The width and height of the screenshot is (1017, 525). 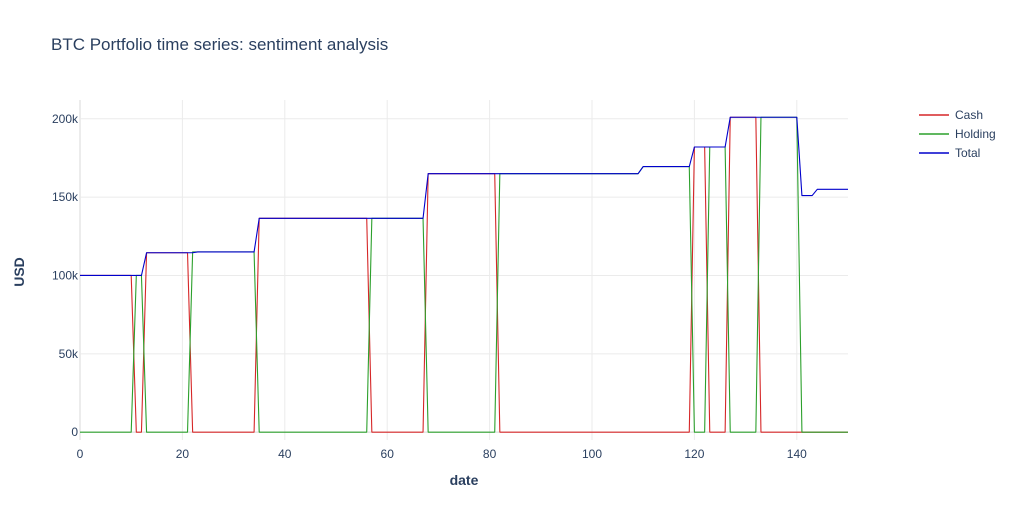 What do you see at coordinates (951, 115) in the screenshot?
I see `legend-item-cash: Cash` at bounding box center [951, 115].